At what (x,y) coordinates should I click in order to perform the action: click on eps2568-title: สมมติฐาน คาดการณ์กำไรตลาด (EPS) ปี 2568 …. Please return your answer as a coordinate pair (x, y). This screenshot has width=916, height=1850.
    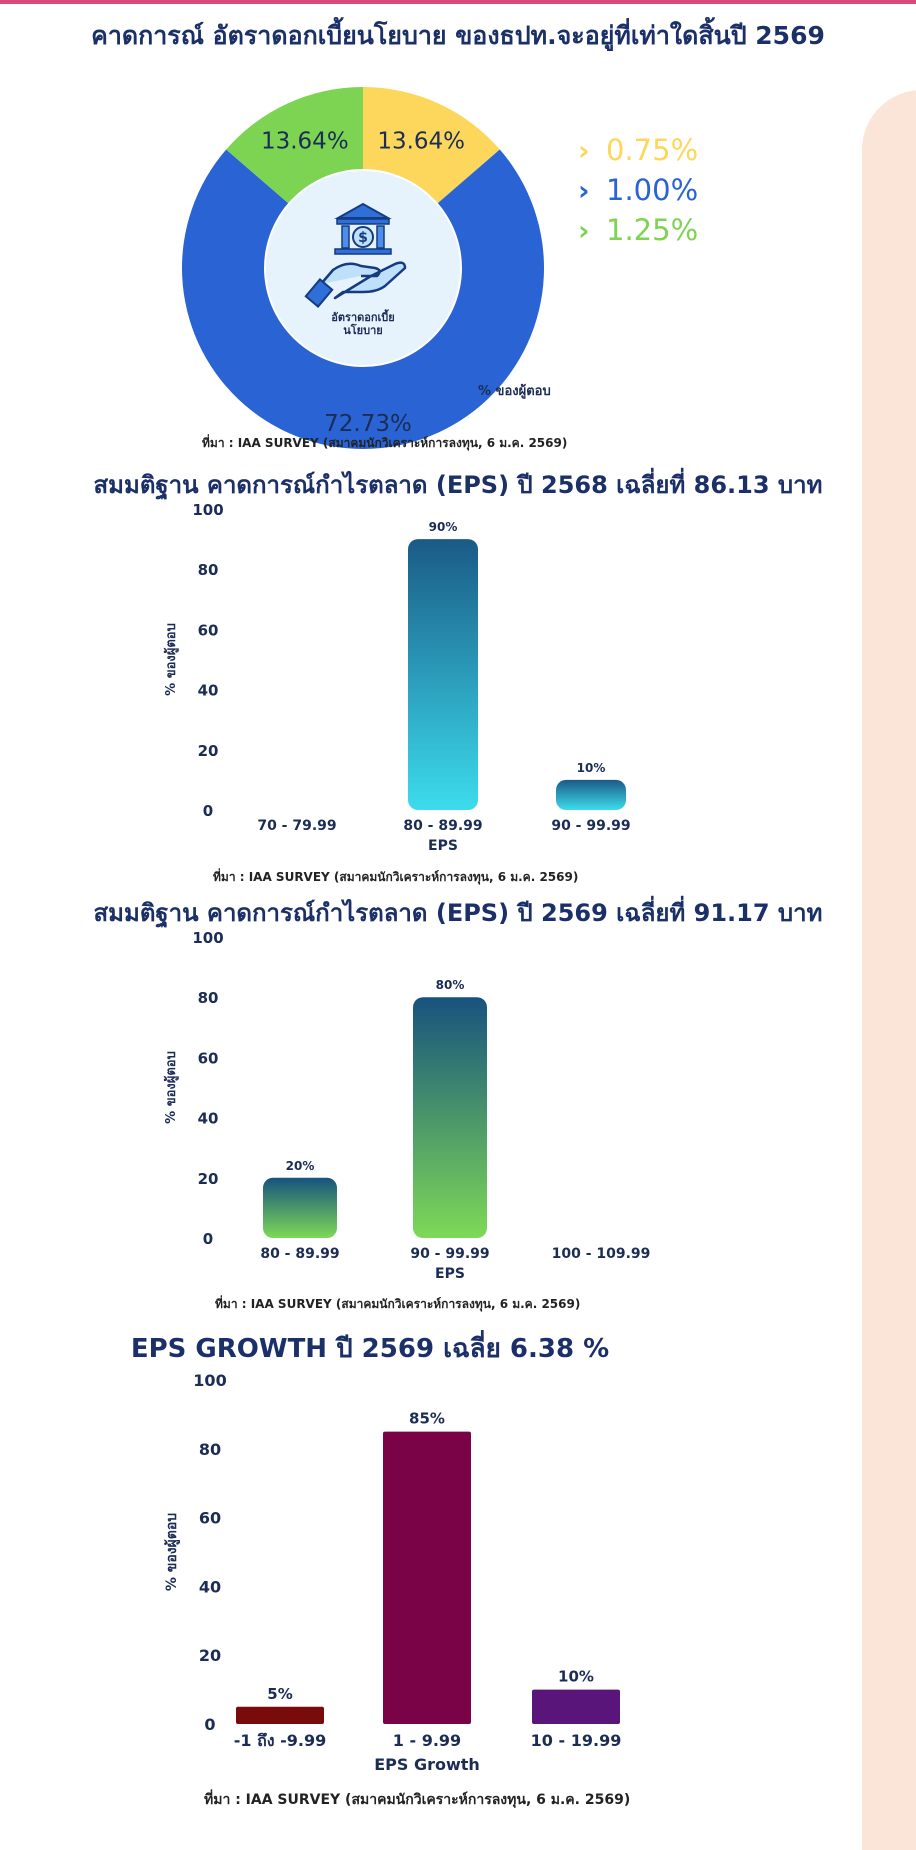
    Looking at the image, I should click on (458, 485).